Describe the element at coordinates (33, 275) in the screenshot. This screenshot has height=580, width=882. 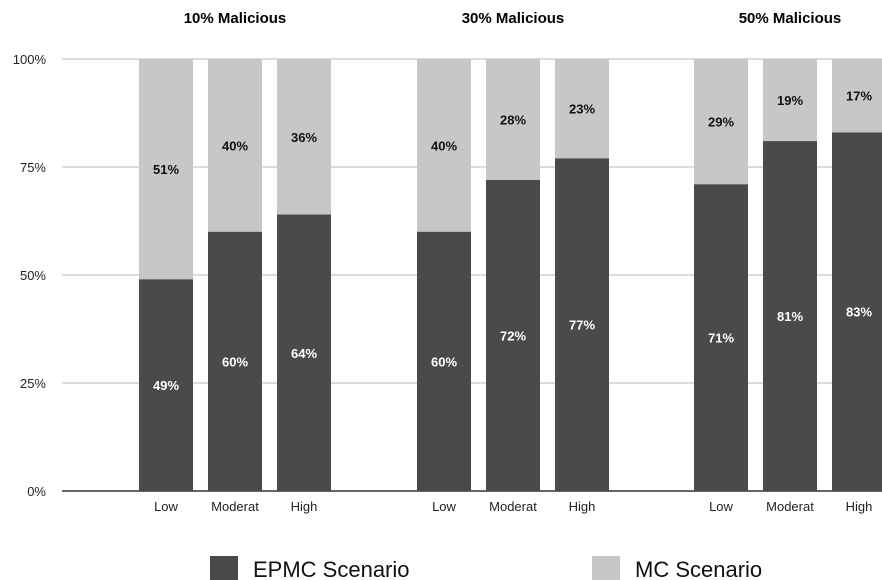
I see `y-tick-label: 50%` at that location.